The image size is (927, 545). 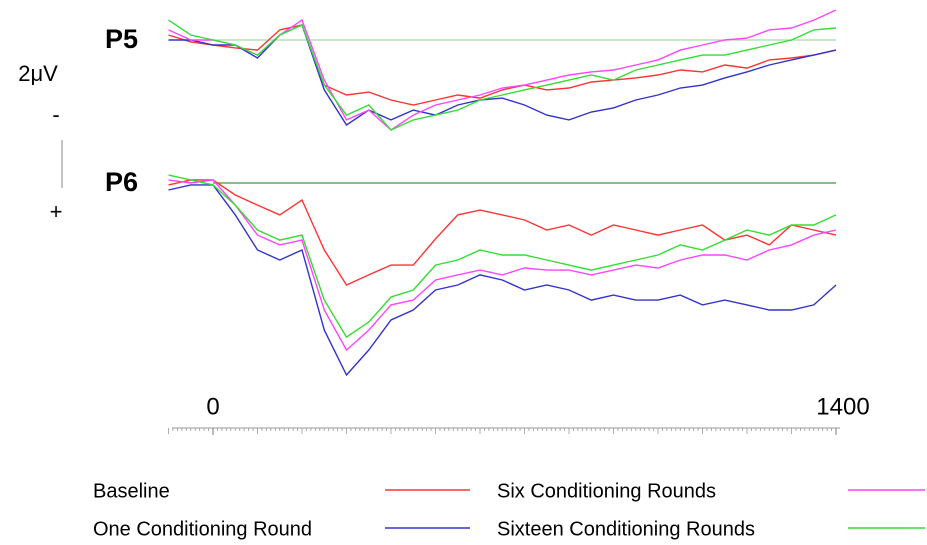 I want to click on x-tick-label: 0, so click(x=212, y=406).